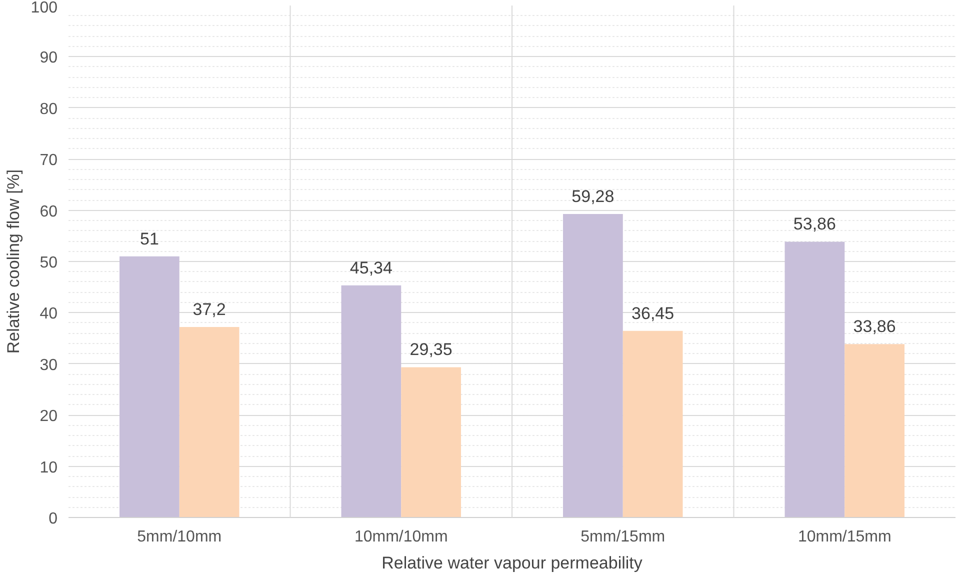  I want to click on x-tick-label: 5mm/10mm, so click(179, 537).